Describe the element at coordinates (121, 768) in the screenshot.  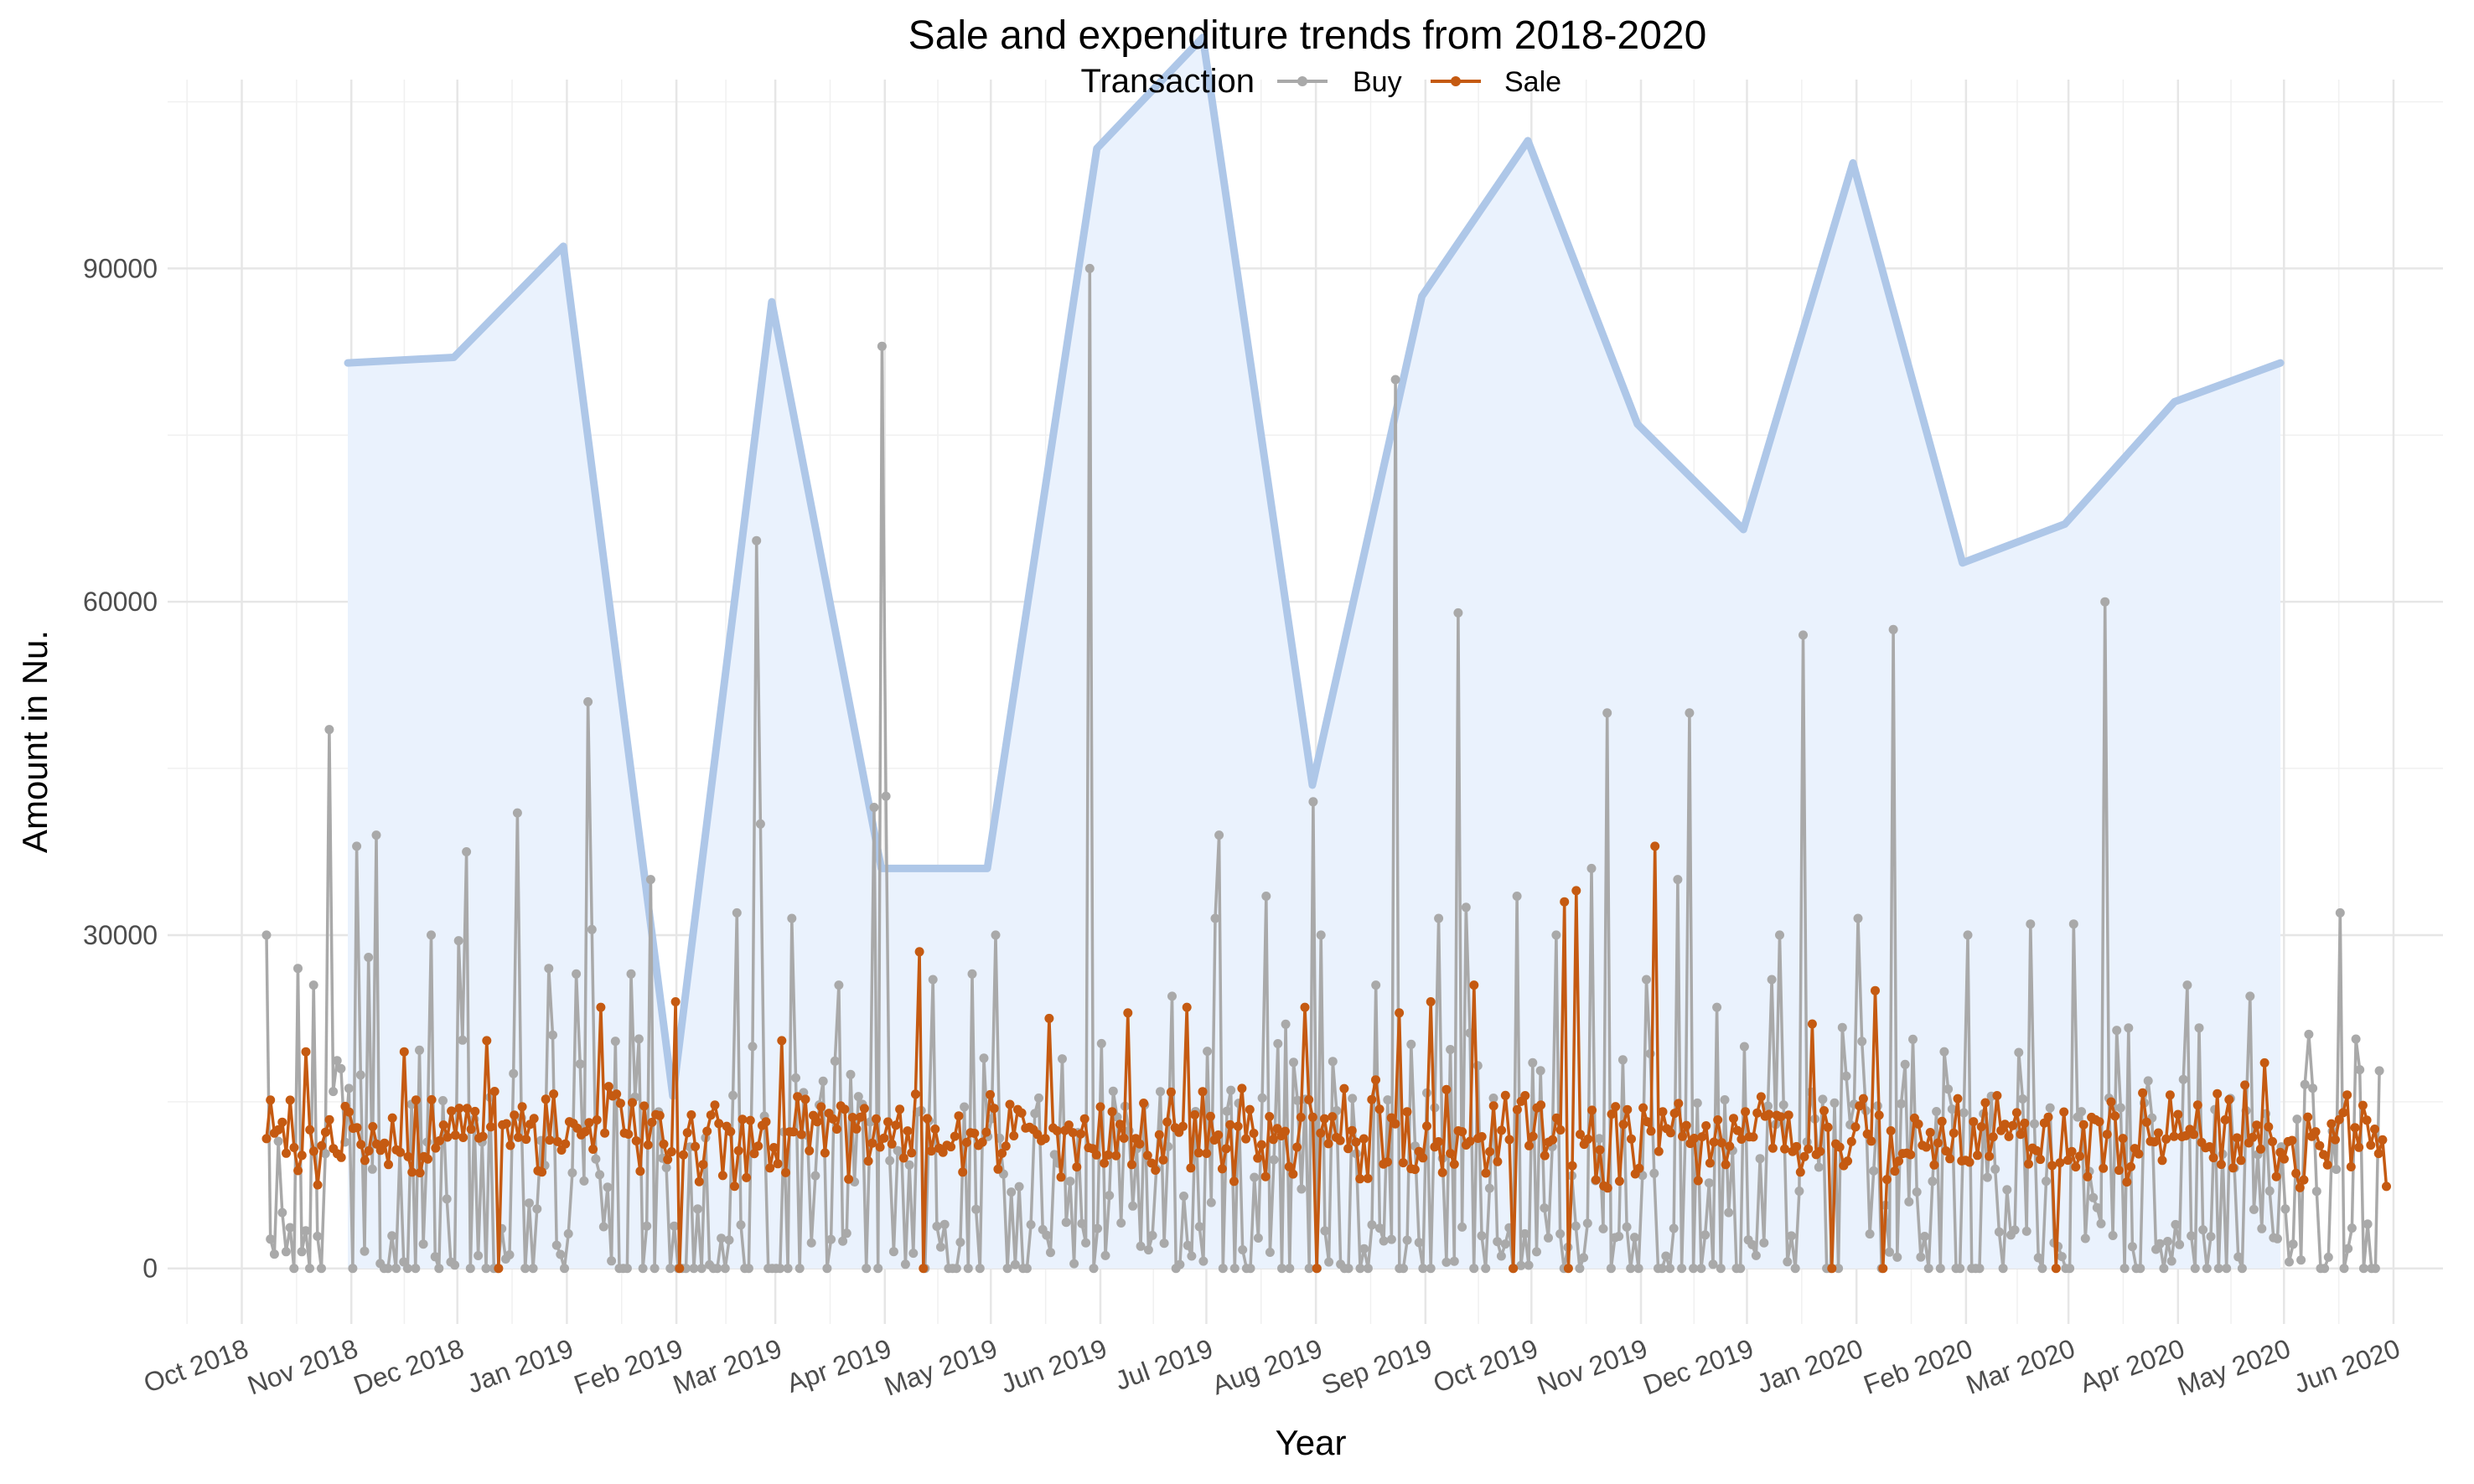
I see `y-axis-ticks: 0 30000 60000 90000` at that location.